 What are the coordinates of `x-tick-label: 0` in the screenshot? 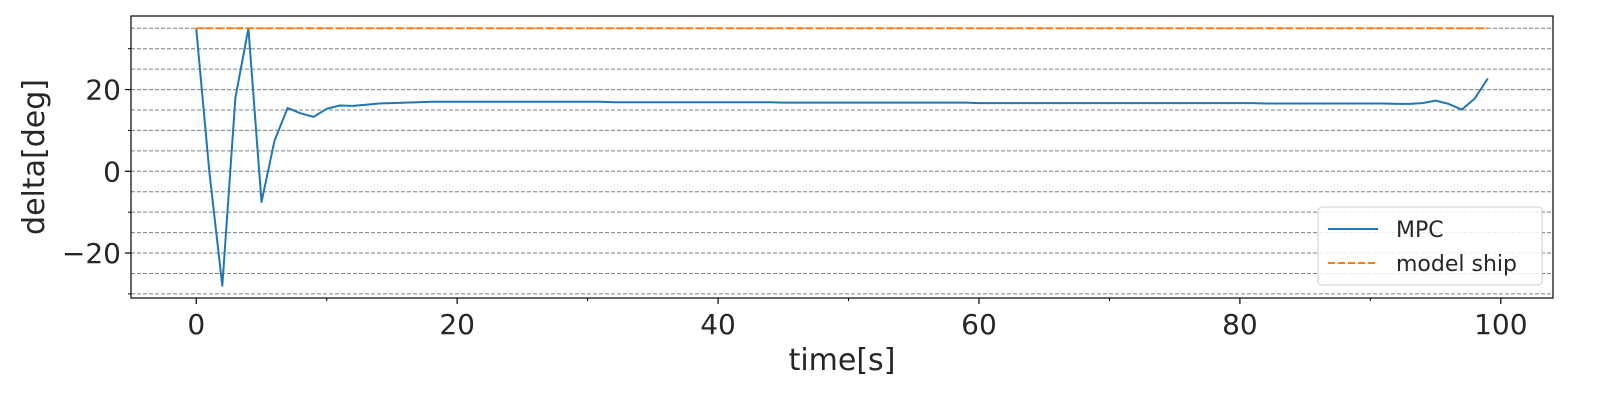 It's located at (196, 324).